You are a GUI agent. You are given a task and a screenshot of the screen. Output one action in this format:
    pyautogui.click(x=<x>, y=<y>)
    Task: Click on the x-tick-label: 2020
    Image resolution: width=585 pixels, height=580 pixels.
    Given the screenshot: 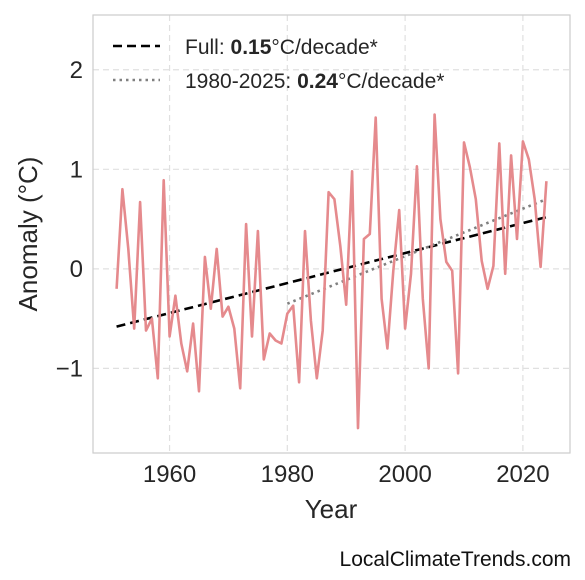 What is the action you would take?
    pyautogui.click(x=522, y=474)
    